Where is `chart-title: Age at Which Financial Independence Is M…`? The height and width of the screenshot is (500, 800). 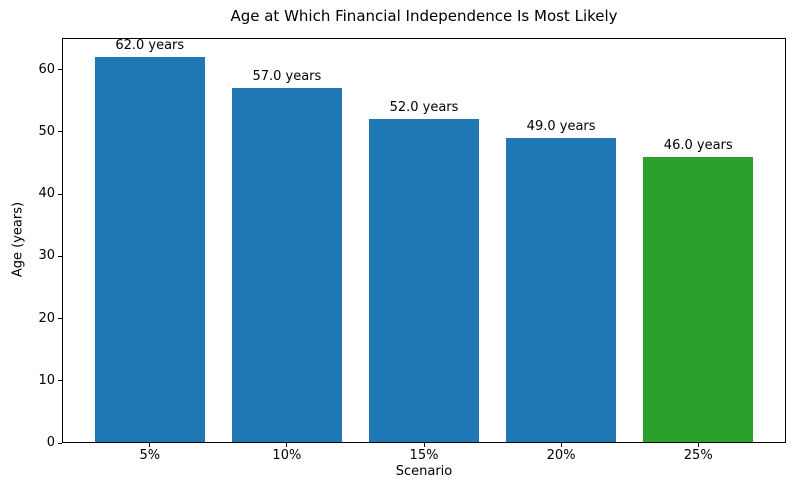 chart-title: Age at Which Financial Independence Is M… is located at coordinates (424, 16).